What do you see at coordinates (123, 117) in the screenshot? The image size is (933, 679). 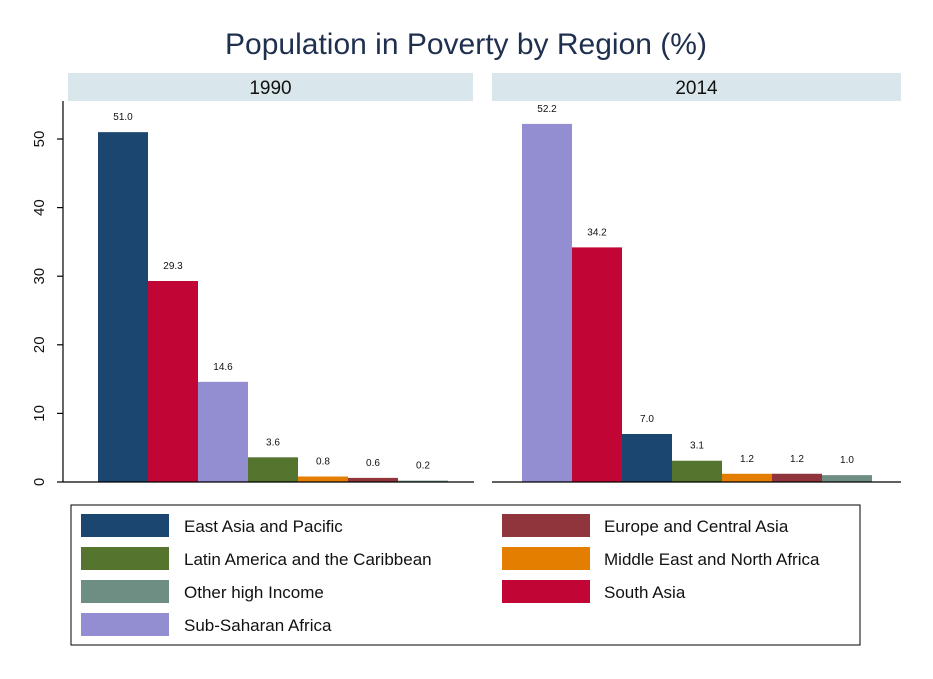 I see `bar-value-label: 51.0` at bounding box center [123, 117].